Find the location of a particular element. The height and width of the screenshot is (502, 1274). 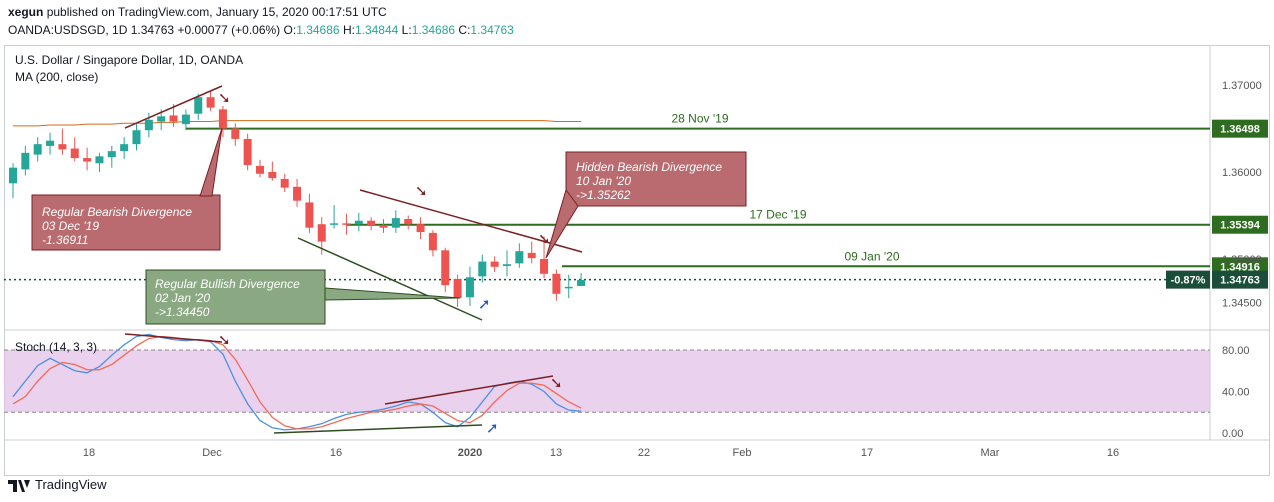

bullish-divergence-stoch-line is located at coordinates (378, 429).